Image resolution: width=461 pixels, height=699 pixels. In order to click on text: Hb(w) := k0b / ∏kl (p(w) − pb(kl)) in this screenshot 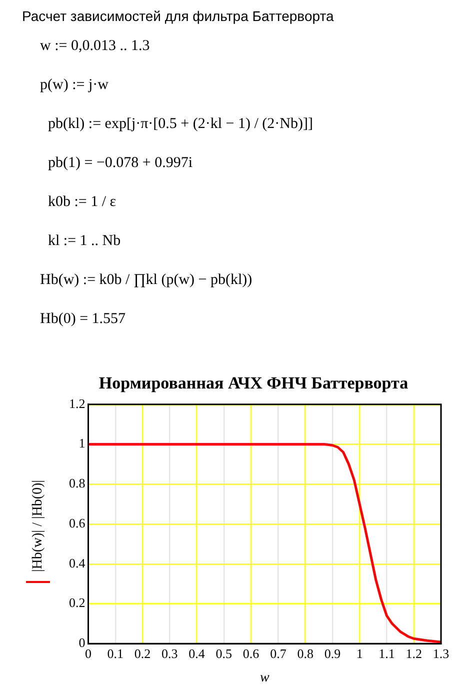, I will do `click(147, 280)`.